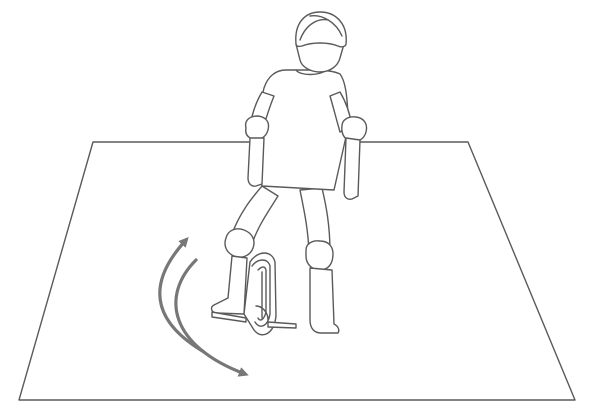 This screenshot has height=414, width=596. What do you see at coordinates (319, 255) in the screenshot?
I see `right-knee-pad` at bounding box center [319, 255].